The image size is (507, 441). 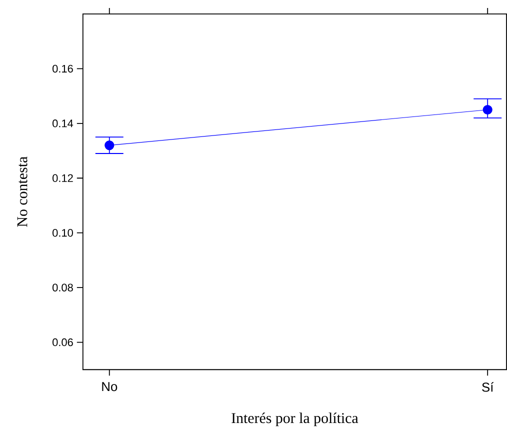 What do you see at coordinates (110, 387) in the screenshot?
I see `x-tick-label: No` at bounding box center [110, 387].